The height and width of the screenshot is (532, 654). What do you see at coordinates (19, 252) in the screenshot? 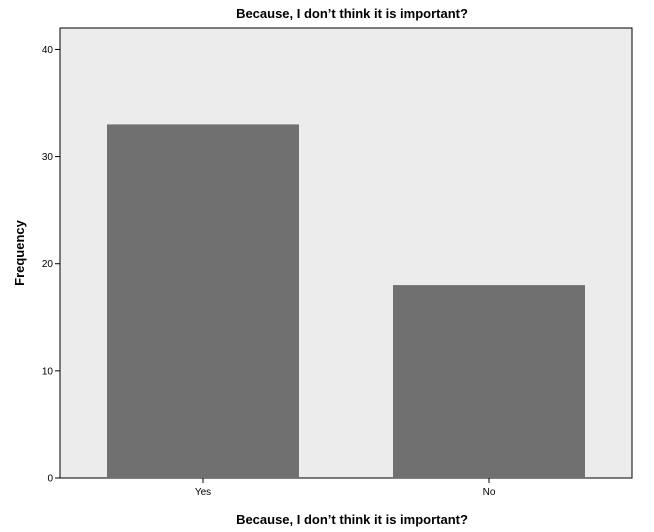
I see `y-axis-title: Frequency` at bounding box center [19, 252].